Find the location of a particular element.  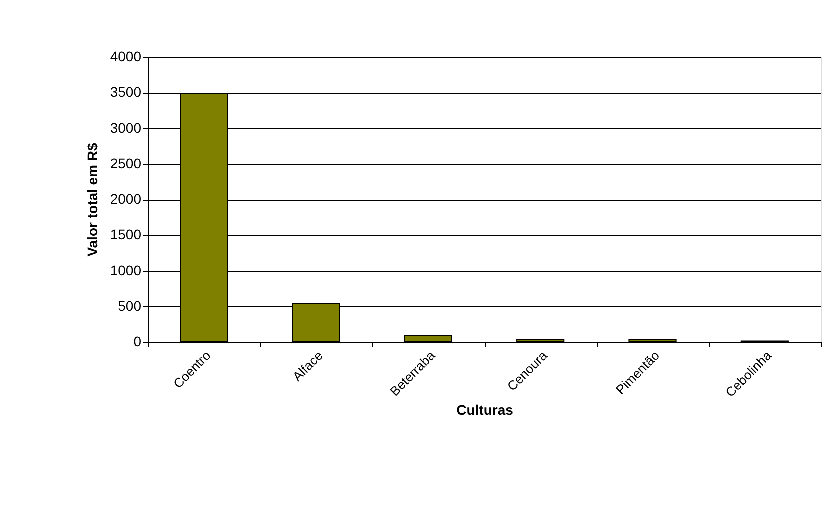

y-tick-label: 3000 is located at coordinates (126, 128).